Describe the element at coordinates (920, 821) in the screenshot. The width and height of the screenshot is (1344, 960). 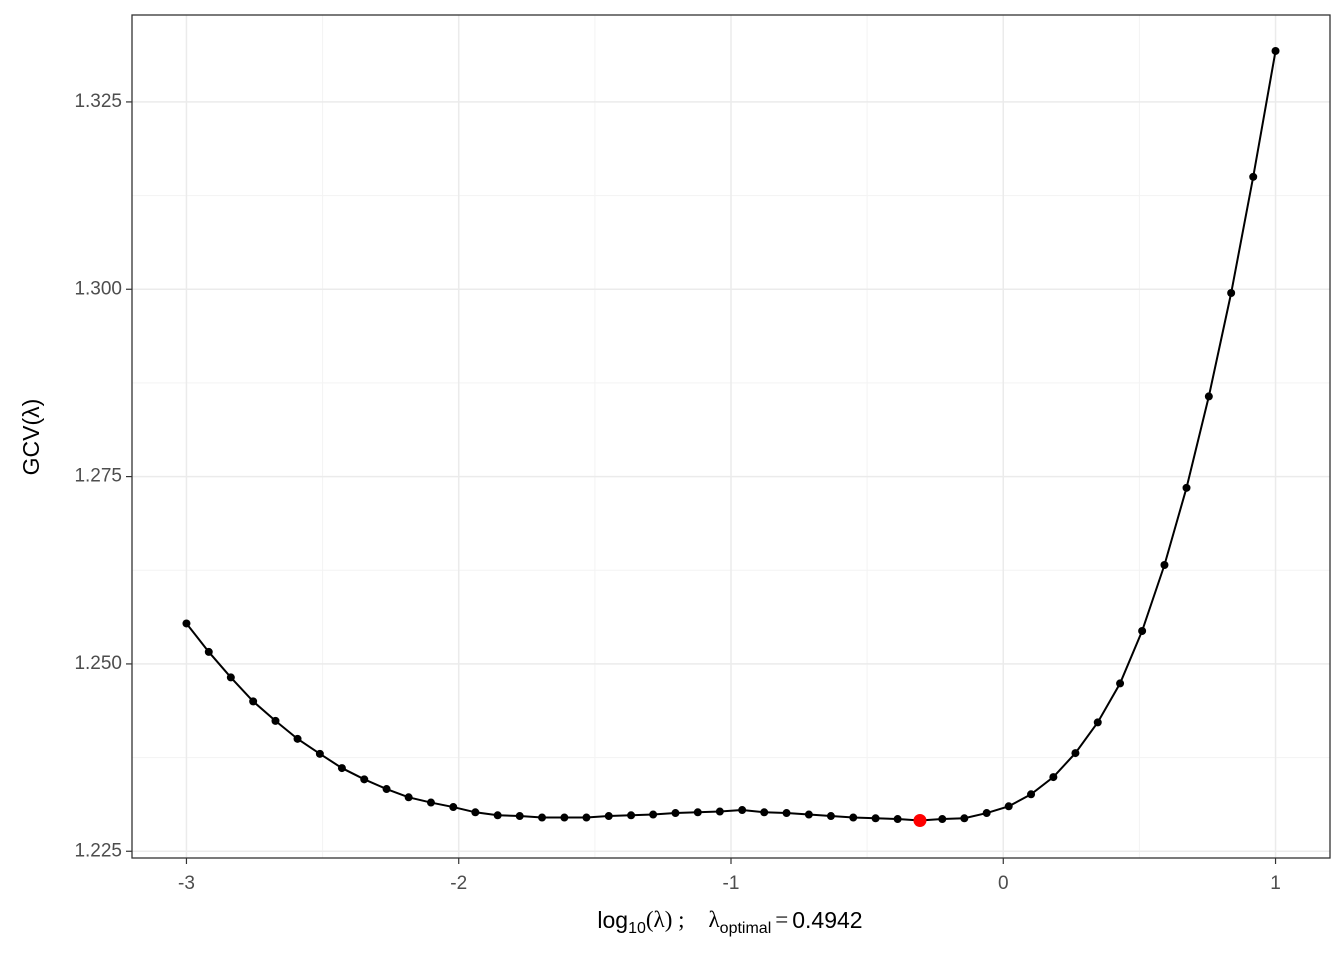
I see `optimal-point` at that location.